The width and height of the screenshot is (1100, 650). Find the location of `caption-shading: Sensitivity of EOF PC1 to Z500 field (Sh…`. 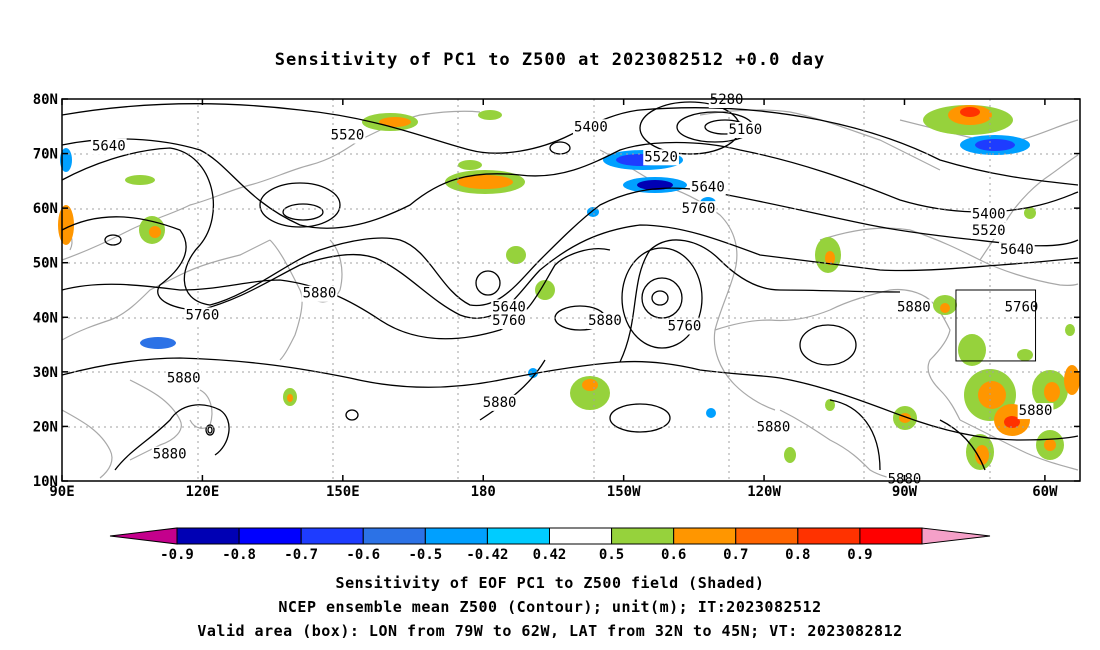

caption-shading: Sensitivity of EOF PC1 to Z500 field (Sh… is located at coordinates (550, 583).